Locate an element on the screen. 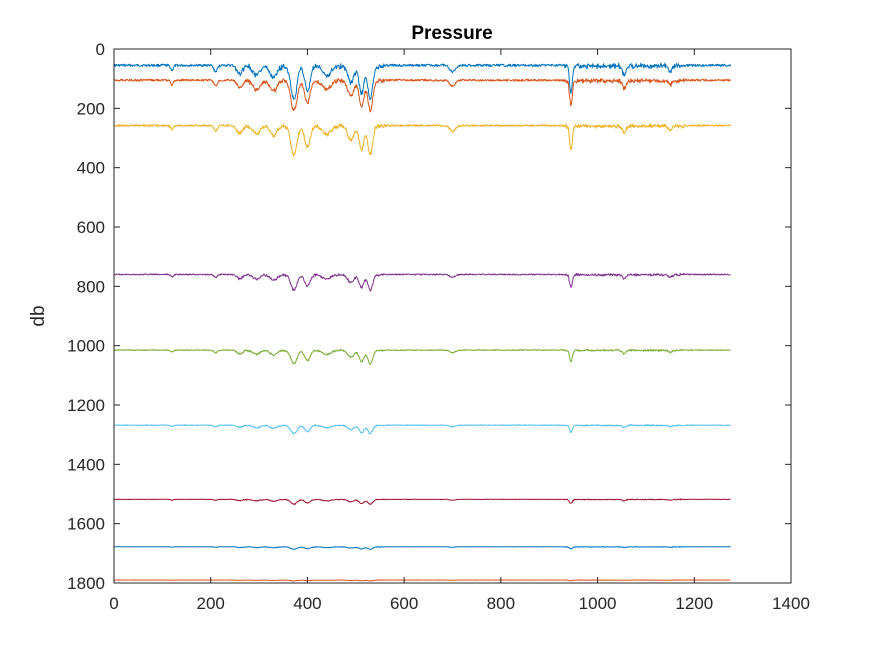 This screenshot has height=656, width=875. y-tick-label: 1600 is located at coordinates (86, 524).